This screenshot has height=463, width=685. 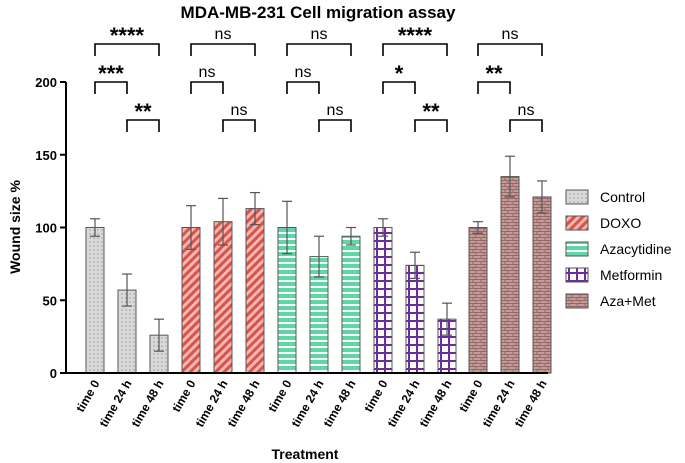 What do you see at coordinates (622, 197) in the screenshot?
I see `legend-label: Control` at bounding box center [622, 197].